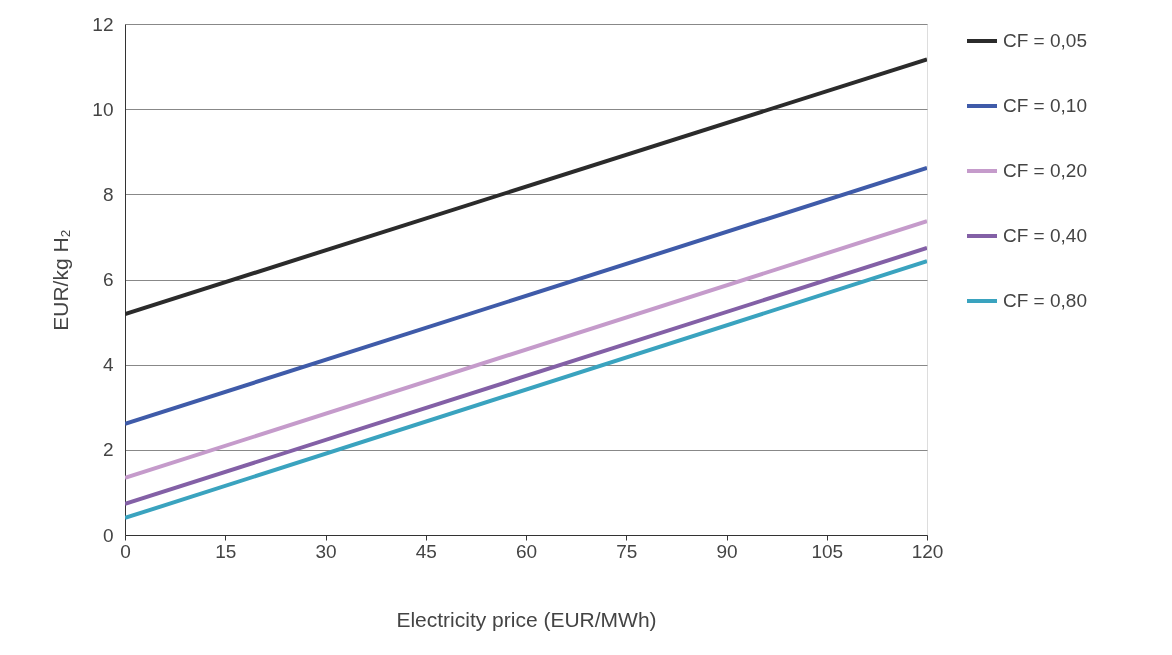 Image resolution: width=1172 pixels, height=655 pixels. Describe the element at coordinates (61, 280) in the screenshot. I see `y-axis-title: EUR/kg H₂` at that location.